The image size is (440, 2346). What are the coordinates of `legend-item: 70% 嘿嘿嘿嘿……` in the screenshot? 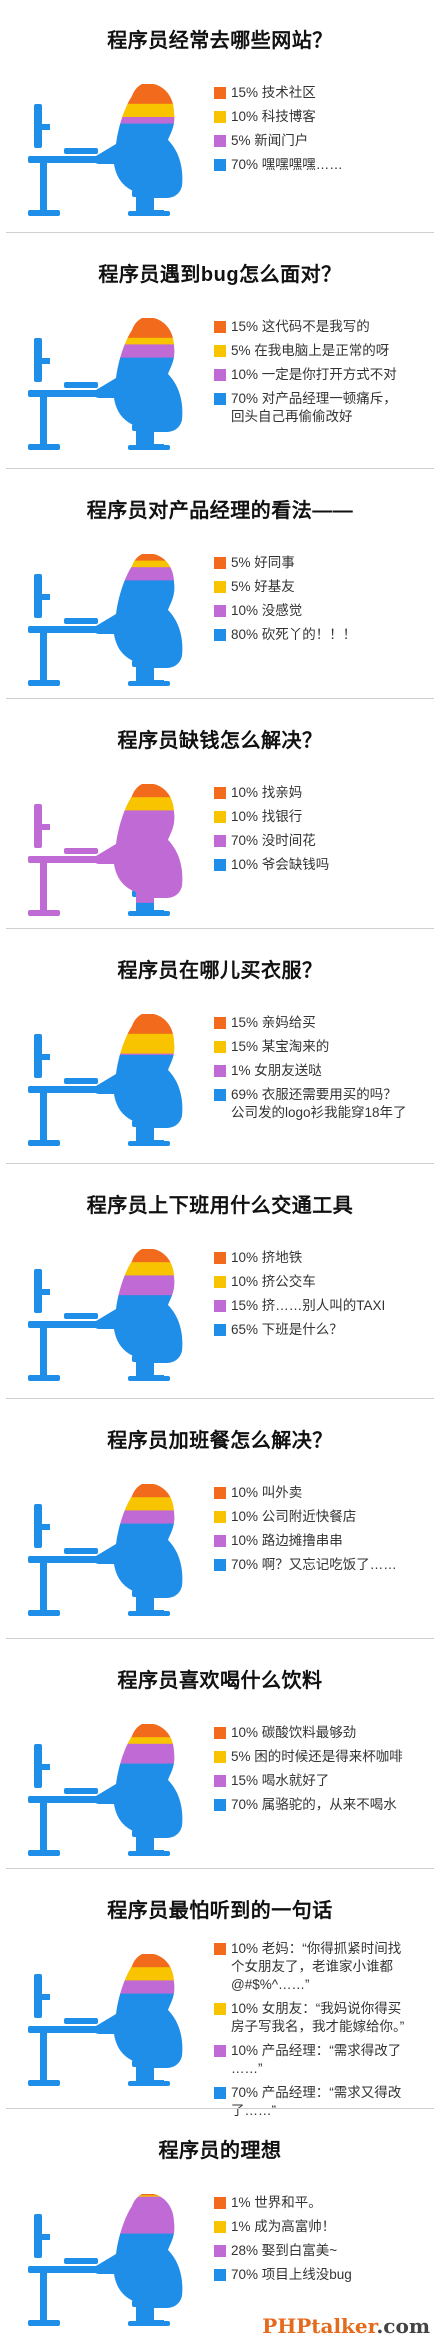 It's located at (325, 165).